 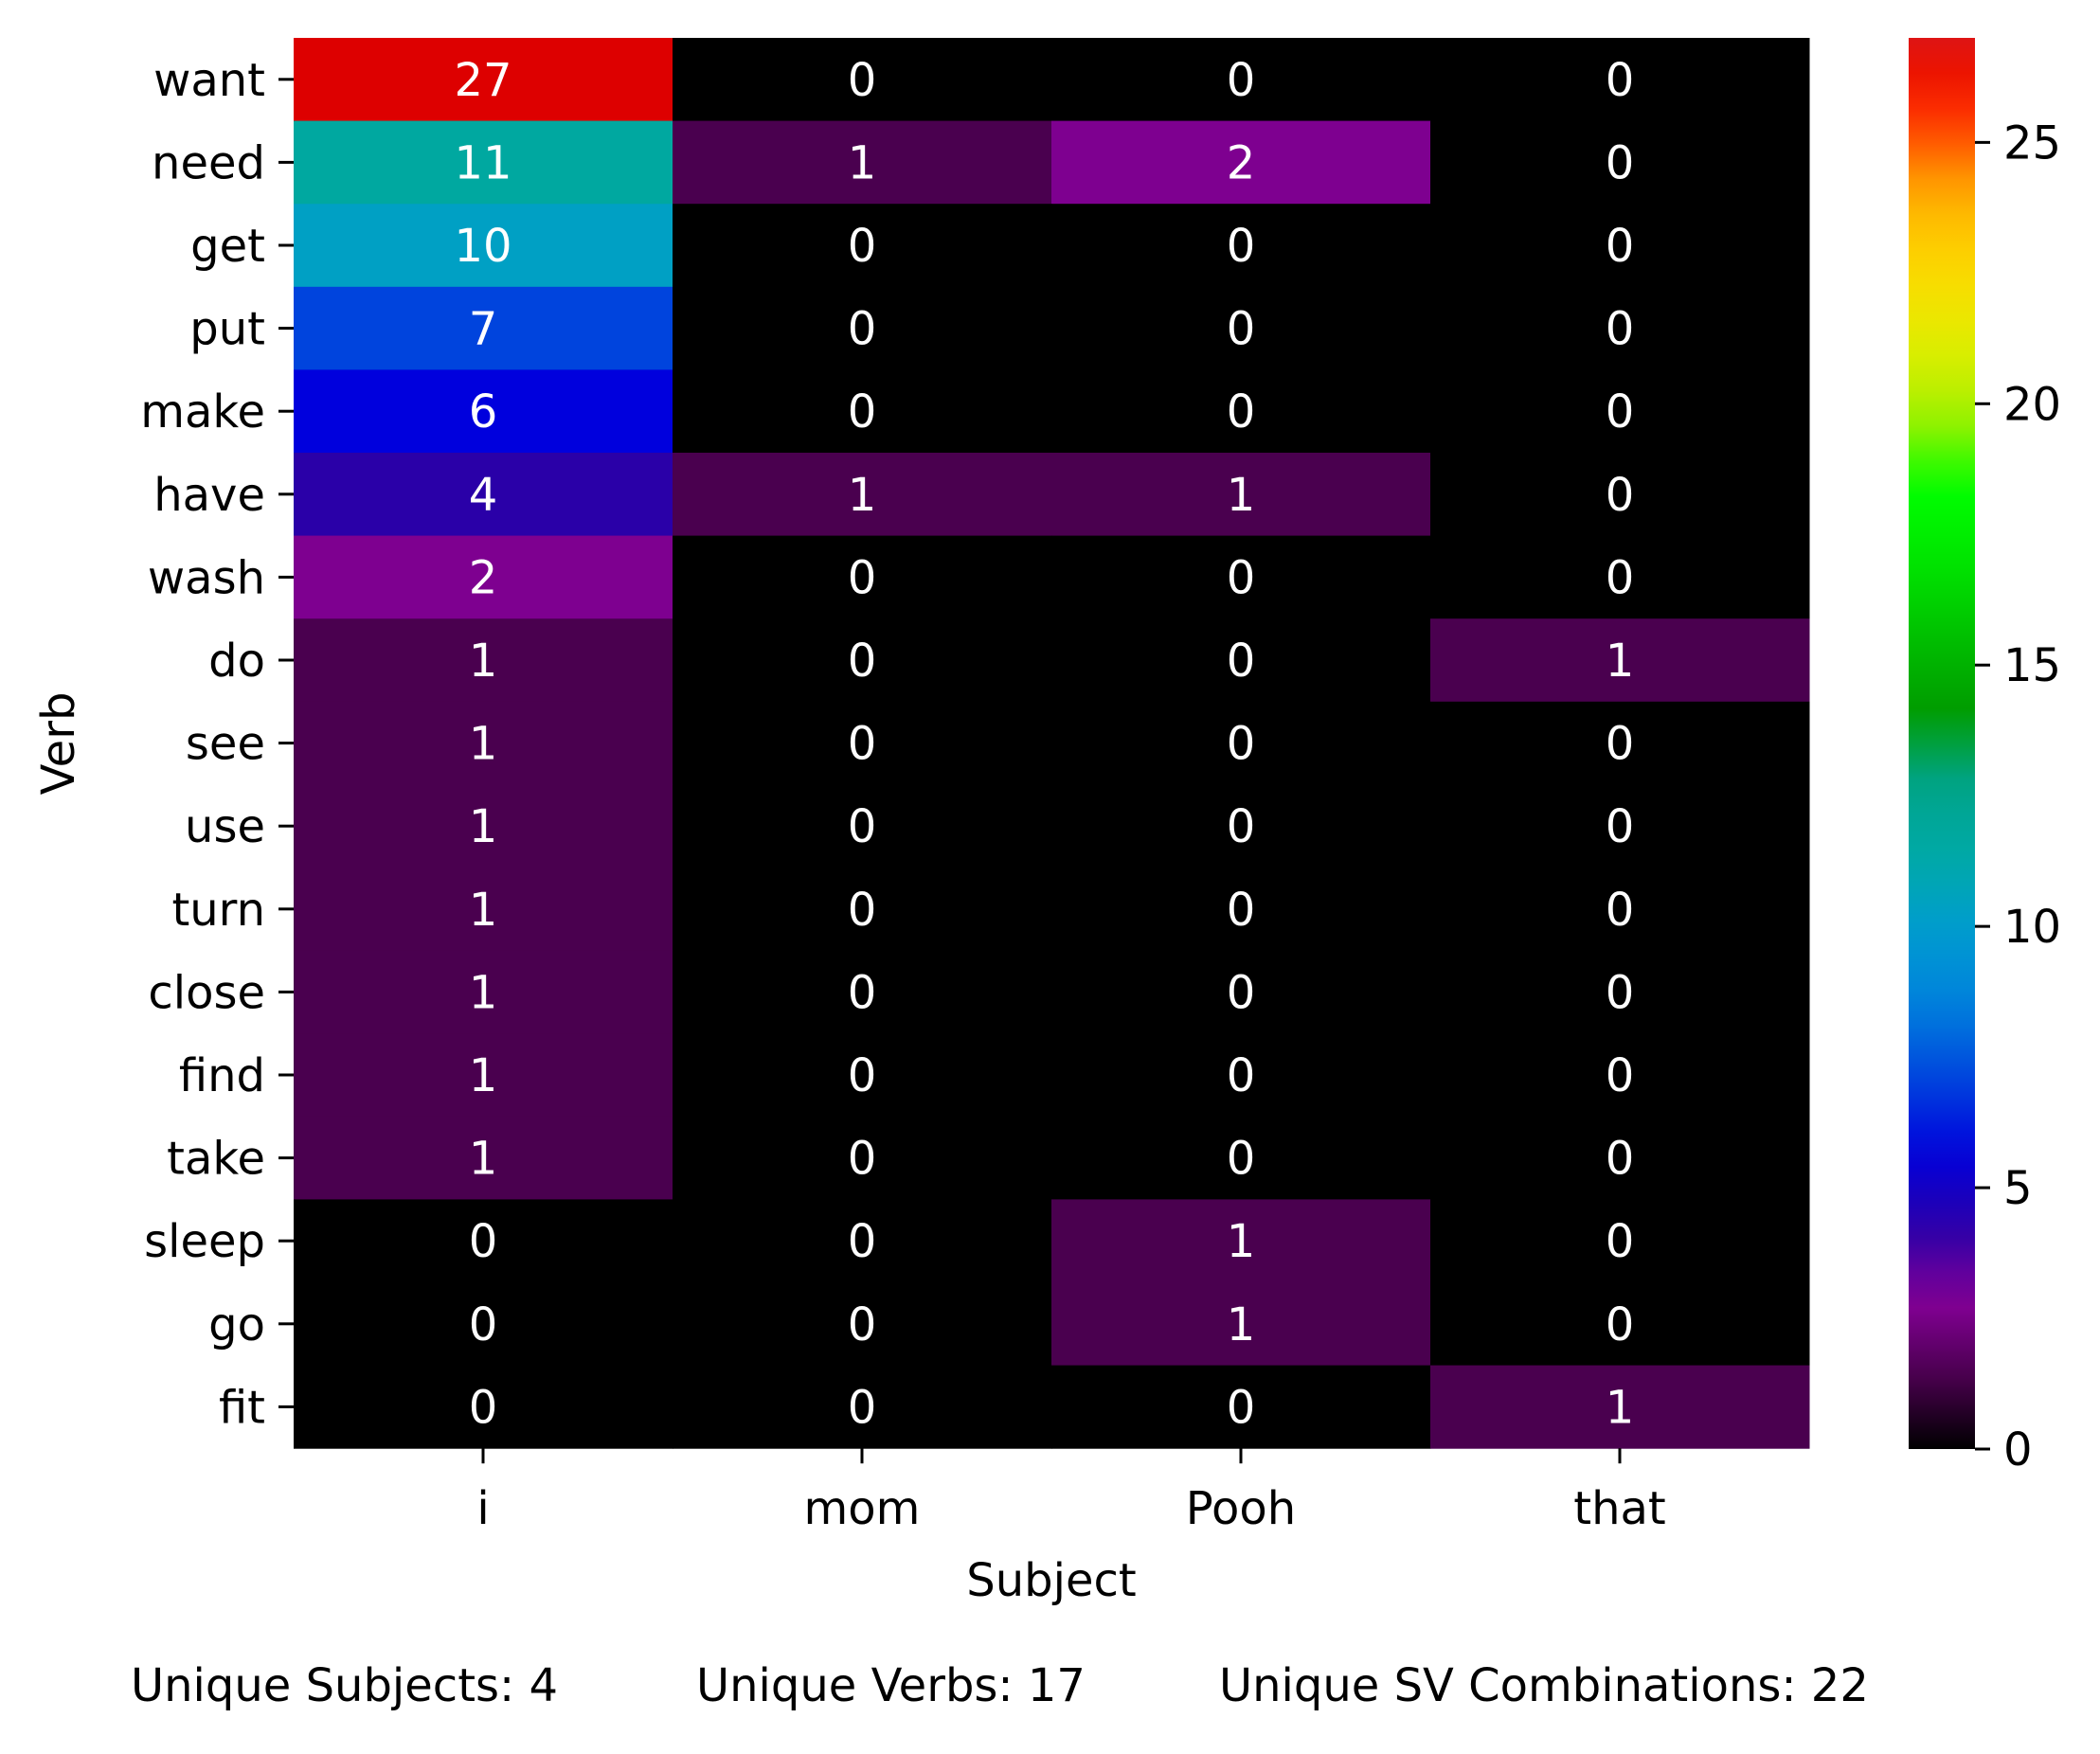 I want to click on cell-label: 27, so click(x=483, y=80).